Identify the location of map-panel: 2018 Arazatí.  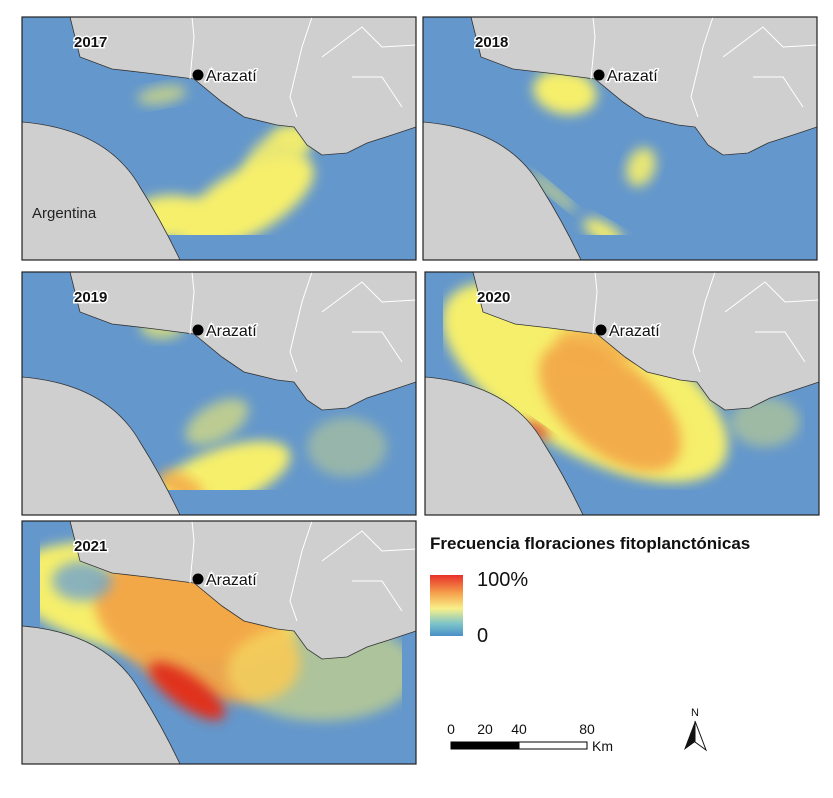
(620, 138).